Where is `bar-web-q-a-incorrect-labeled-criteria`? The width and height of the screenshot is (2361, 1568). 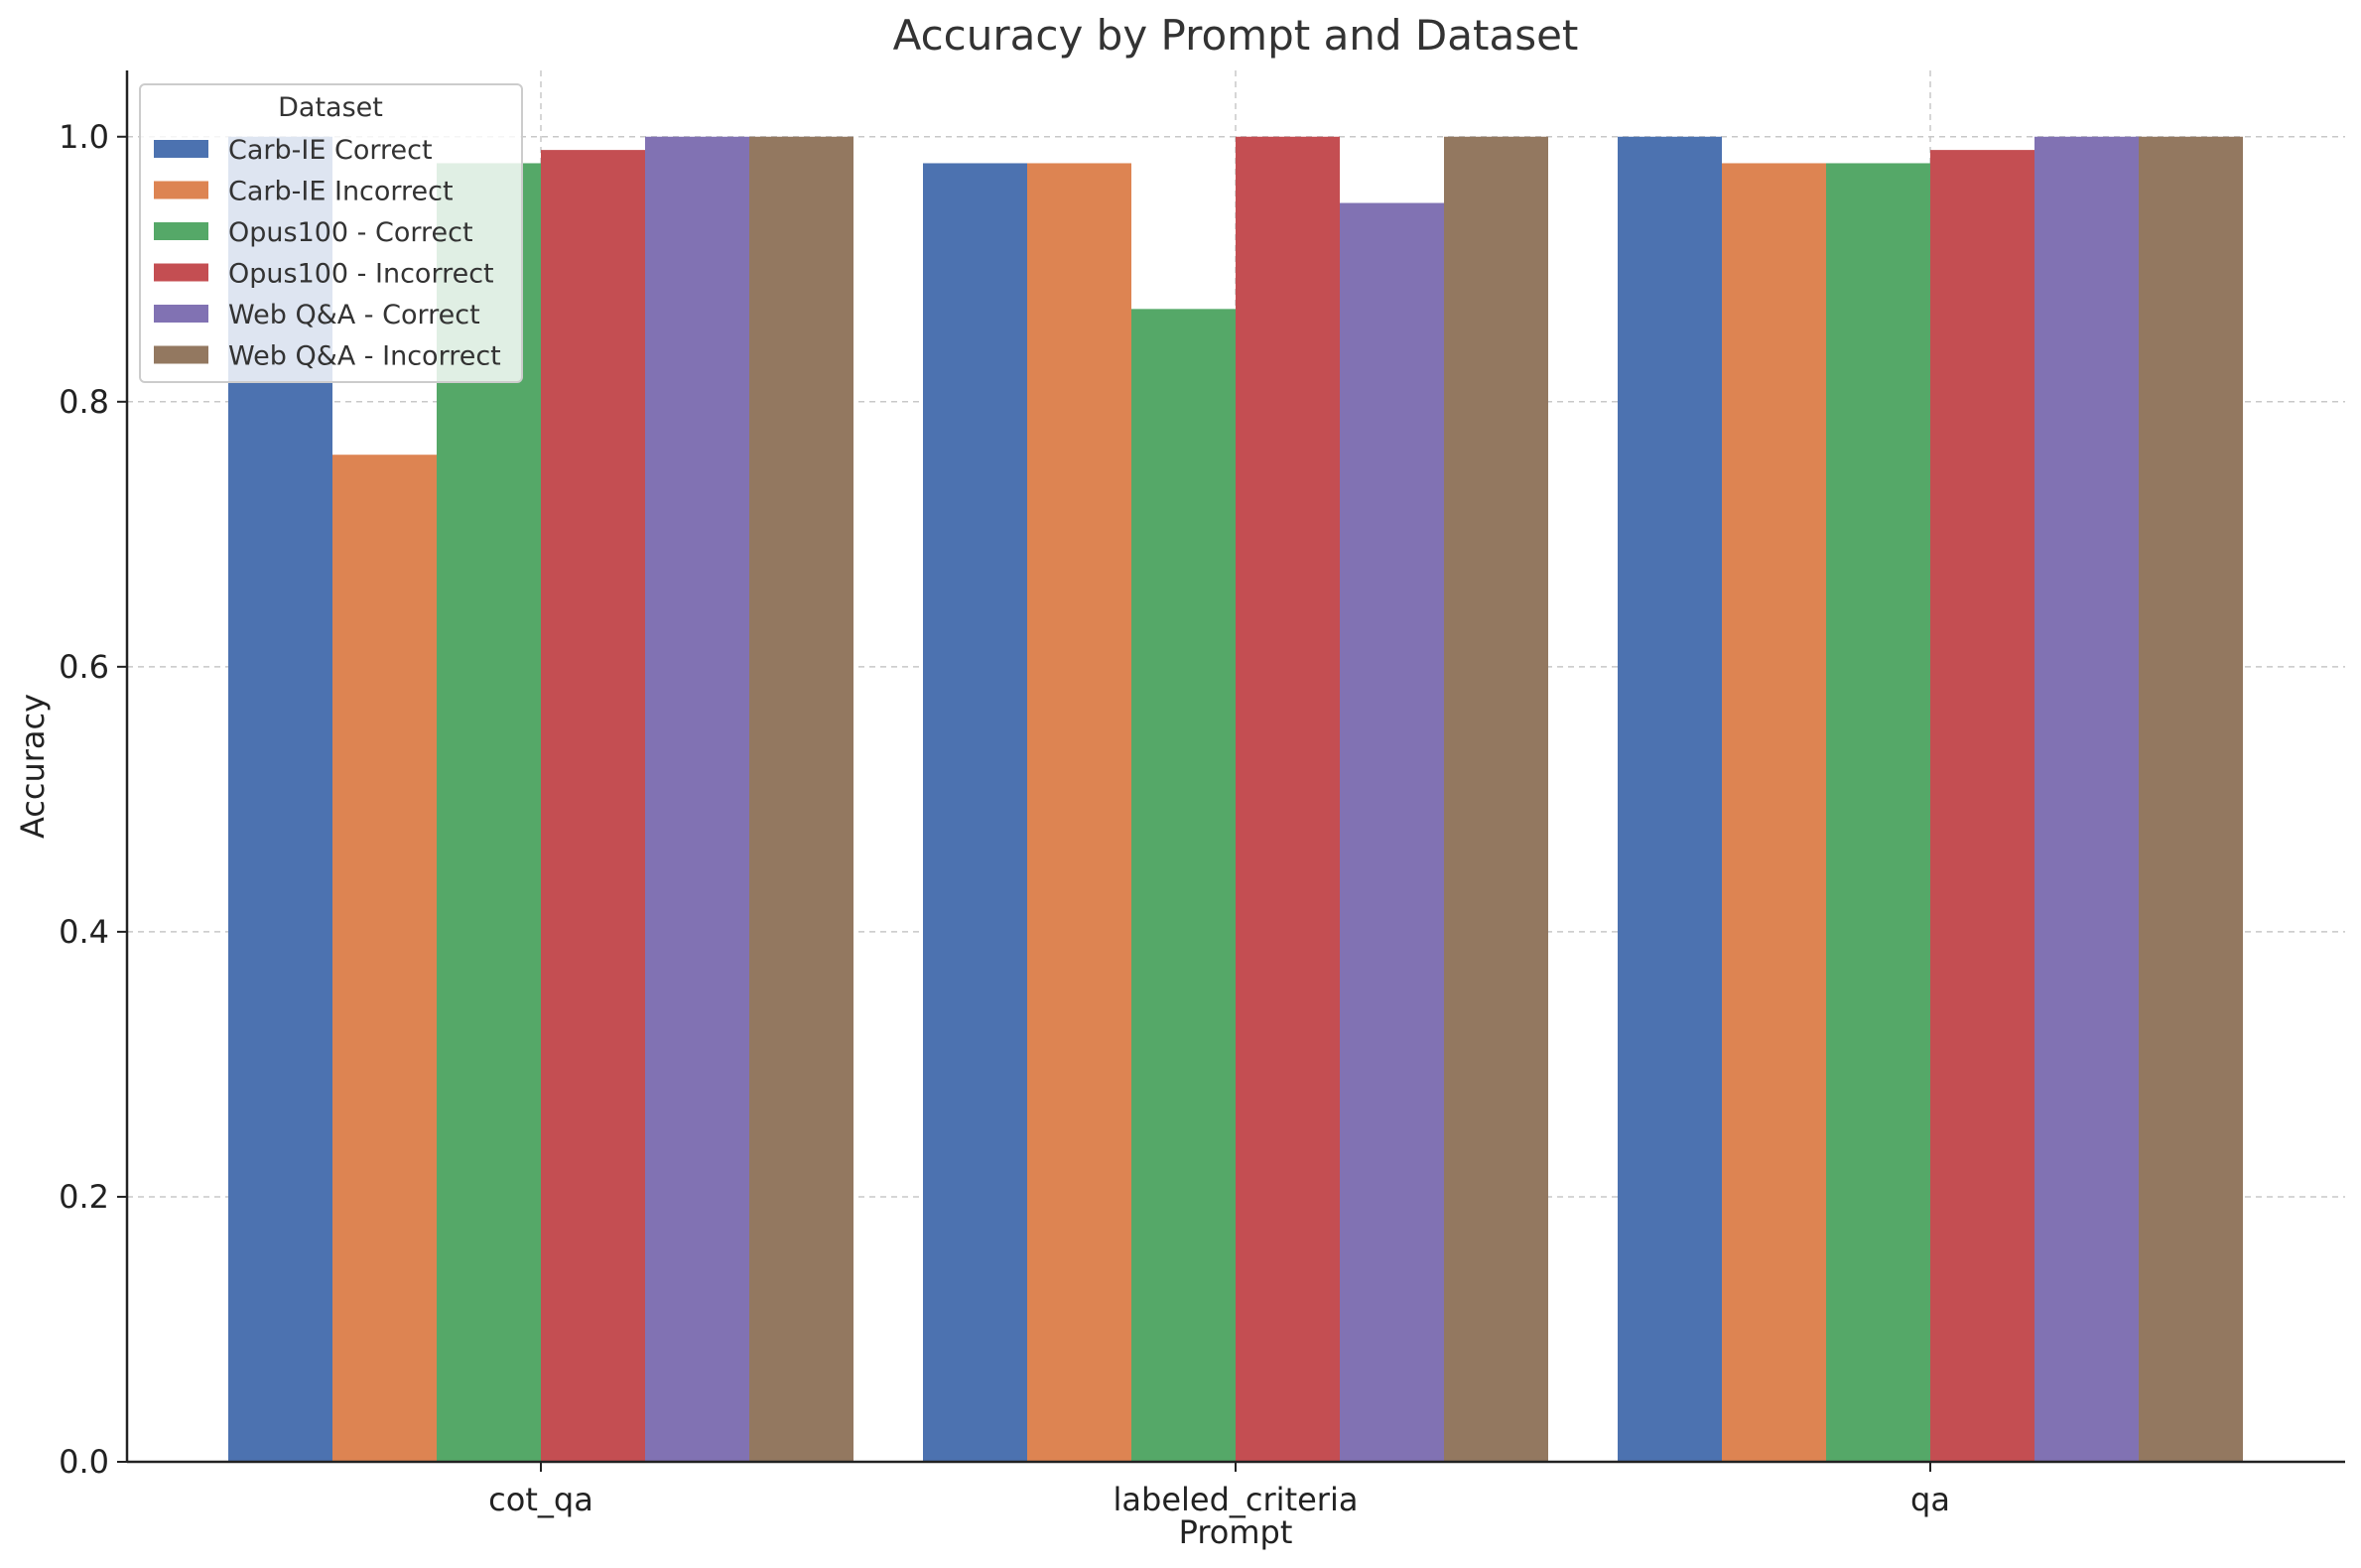 bar-web-q-a-incorrect-labeled-criteria is located at coordinates (1496, 799).